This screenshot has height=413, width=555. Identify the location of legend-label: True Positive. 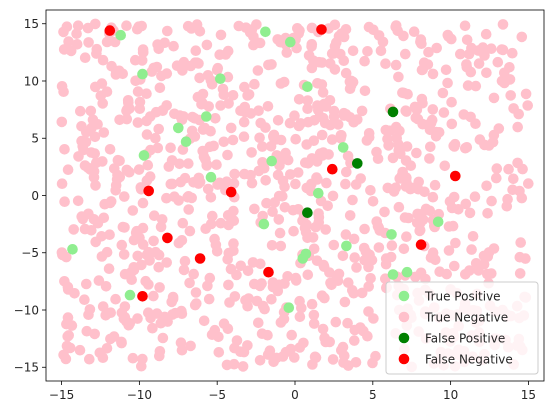
(462, 296).